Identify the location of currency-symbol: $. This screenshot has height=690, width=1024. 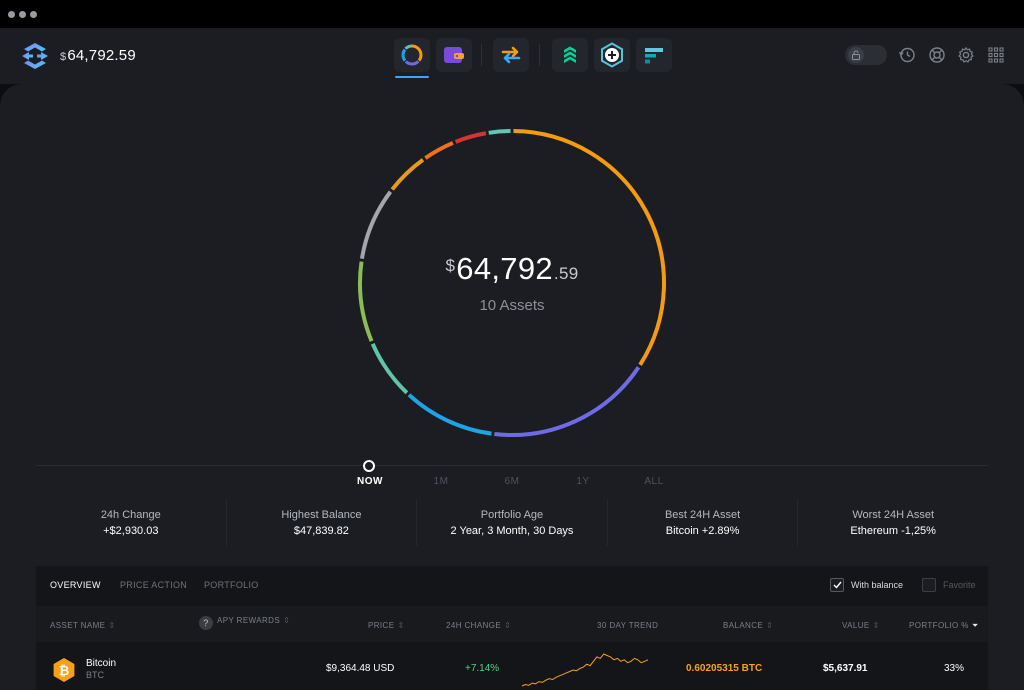
(450, 265).